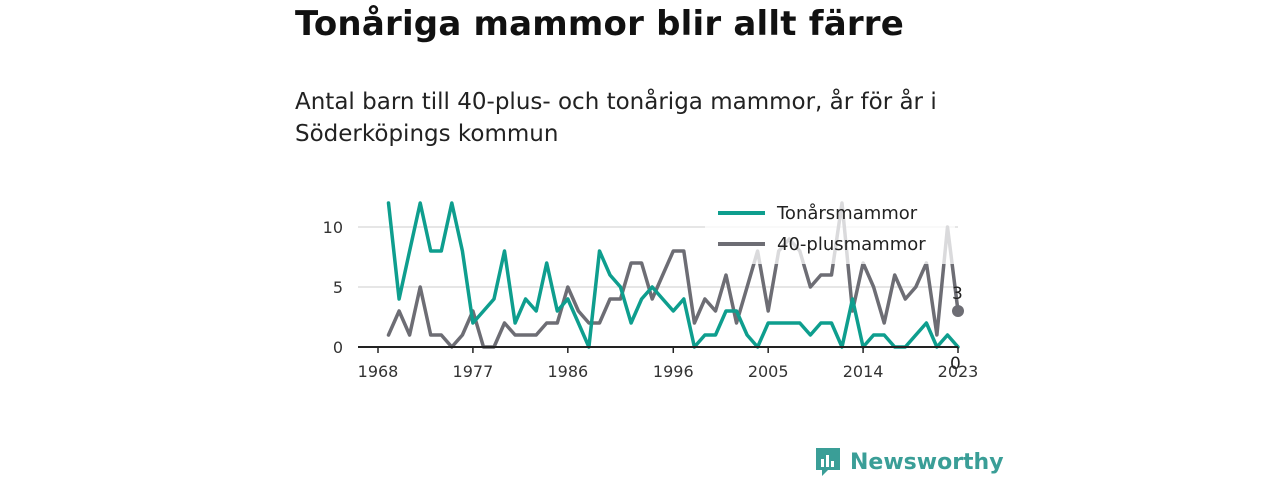 This screenshot has height=480, width=1280. Describe the element at coordinates (958, 311) in the screenshot. I see `end-point-40-plusmammor` at that location.